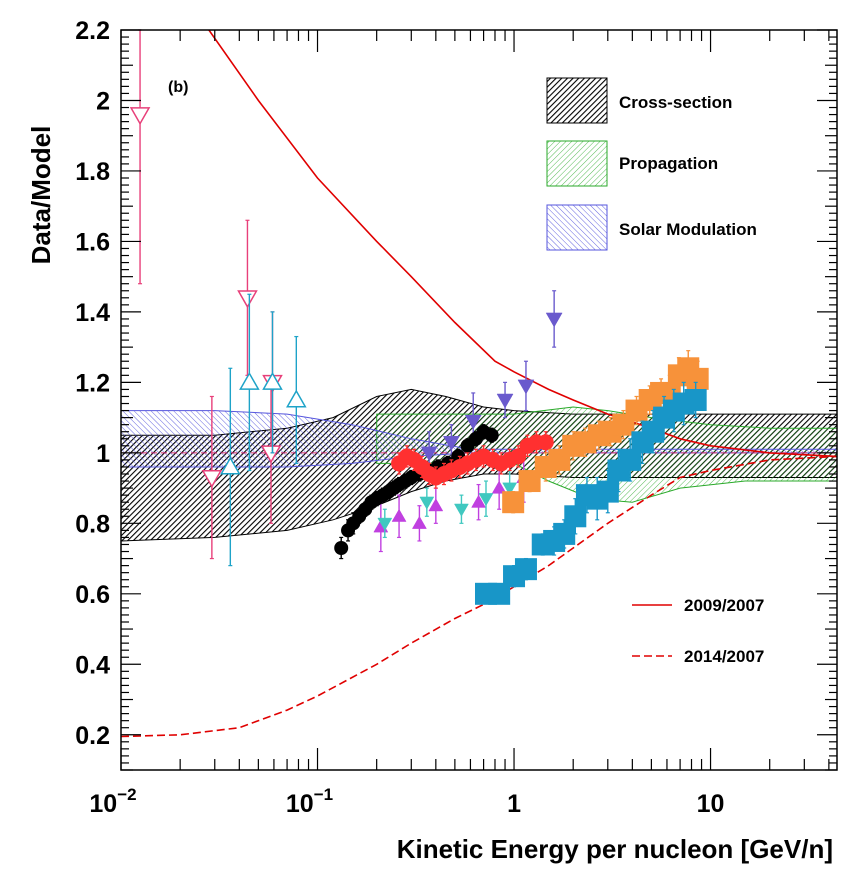  Describe the element at coordinates (103, 454) in the screenshot. I see `y-tick-label: 1` at that location.